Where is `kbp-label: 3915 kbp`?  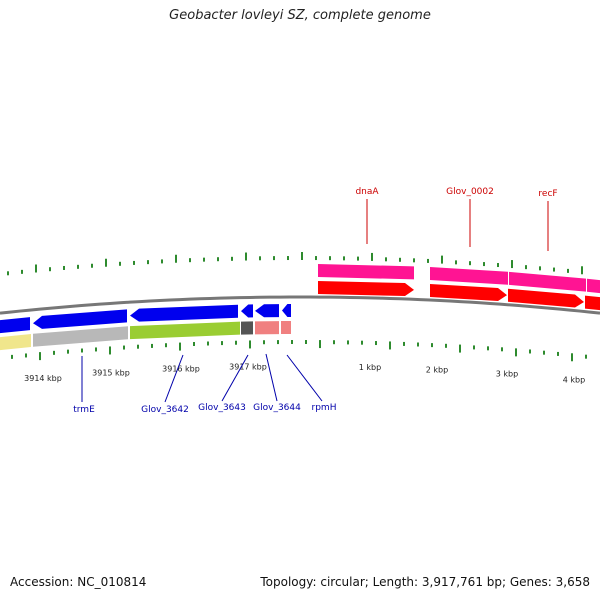 kbp-label: 3915 kbp is located at coordinates (111, 372).